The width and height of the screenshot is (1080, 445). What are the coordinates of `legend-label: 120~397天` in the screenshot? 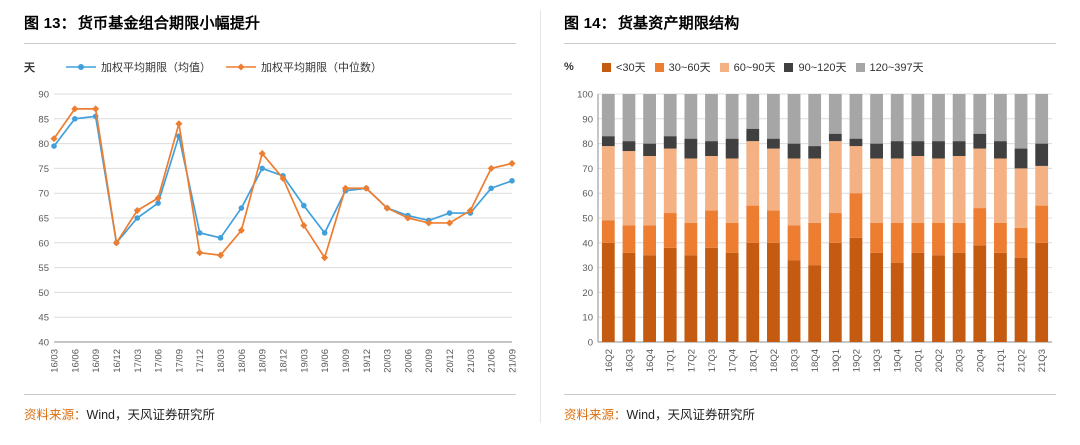 It's located at (896, 68).